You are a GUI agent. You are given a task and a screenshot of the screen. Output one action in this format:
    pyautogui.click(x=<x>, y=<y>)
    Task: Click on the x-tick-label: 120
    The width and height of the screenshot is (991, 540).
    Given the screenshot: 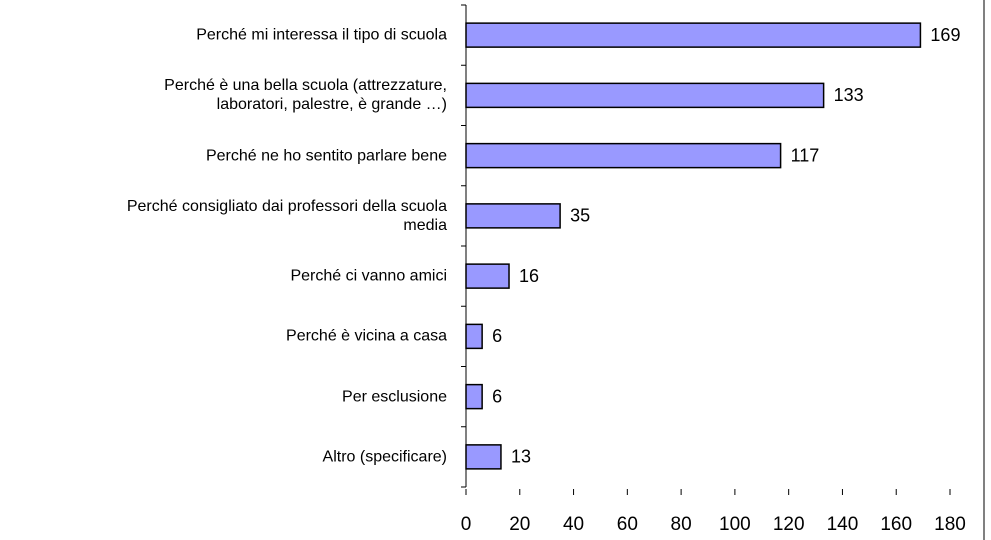 What is the action you would take?
    pyautogui.click(x=789, y=524)
    